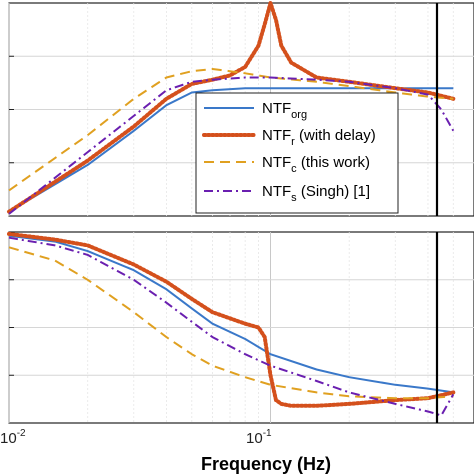 The width and height of the screenshot is (474, 474). Describe the element at coordinates (335, 135) in the screenshot. I see `legend-label-ntf-r-suffix: (with delay)` at that location.